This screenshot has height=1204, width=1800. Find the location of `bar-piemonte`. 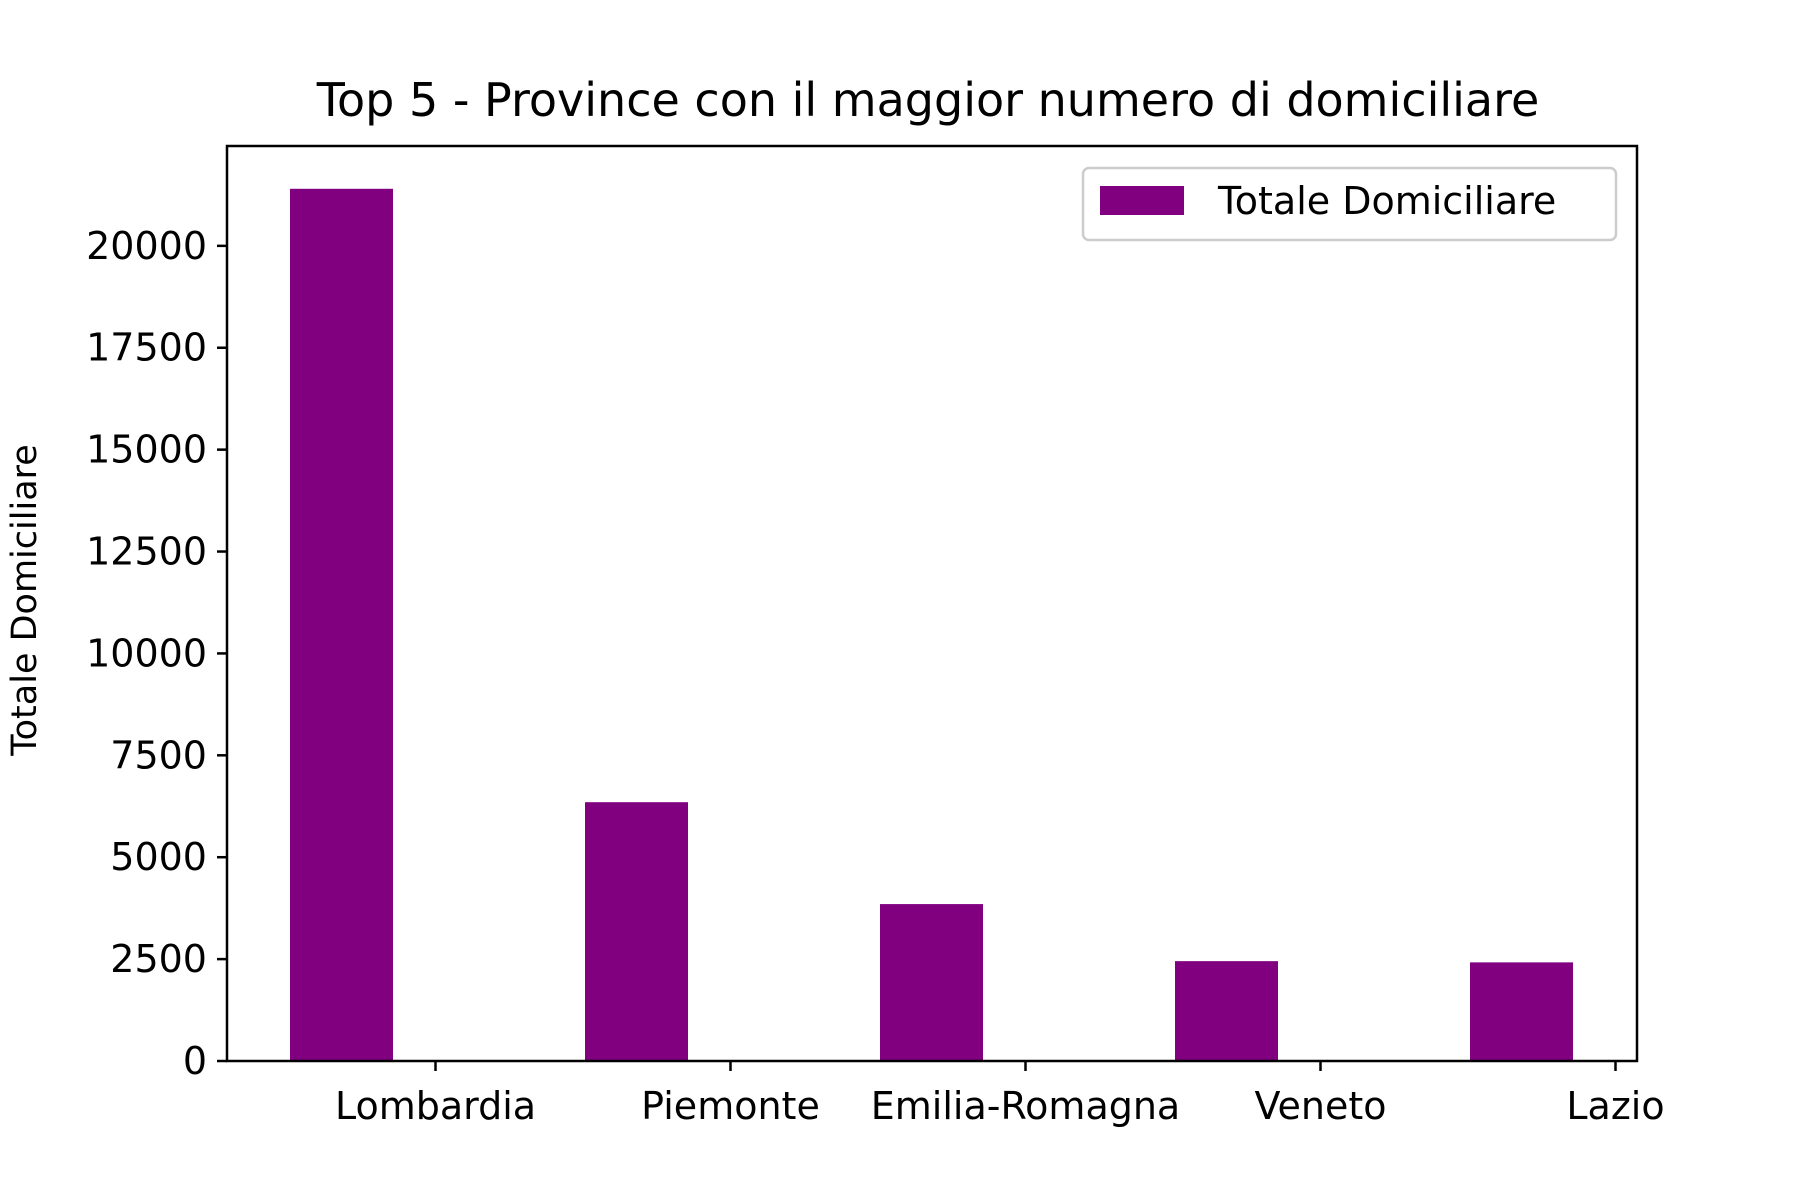

bar-piemonte is located at coordinates (636, 931).